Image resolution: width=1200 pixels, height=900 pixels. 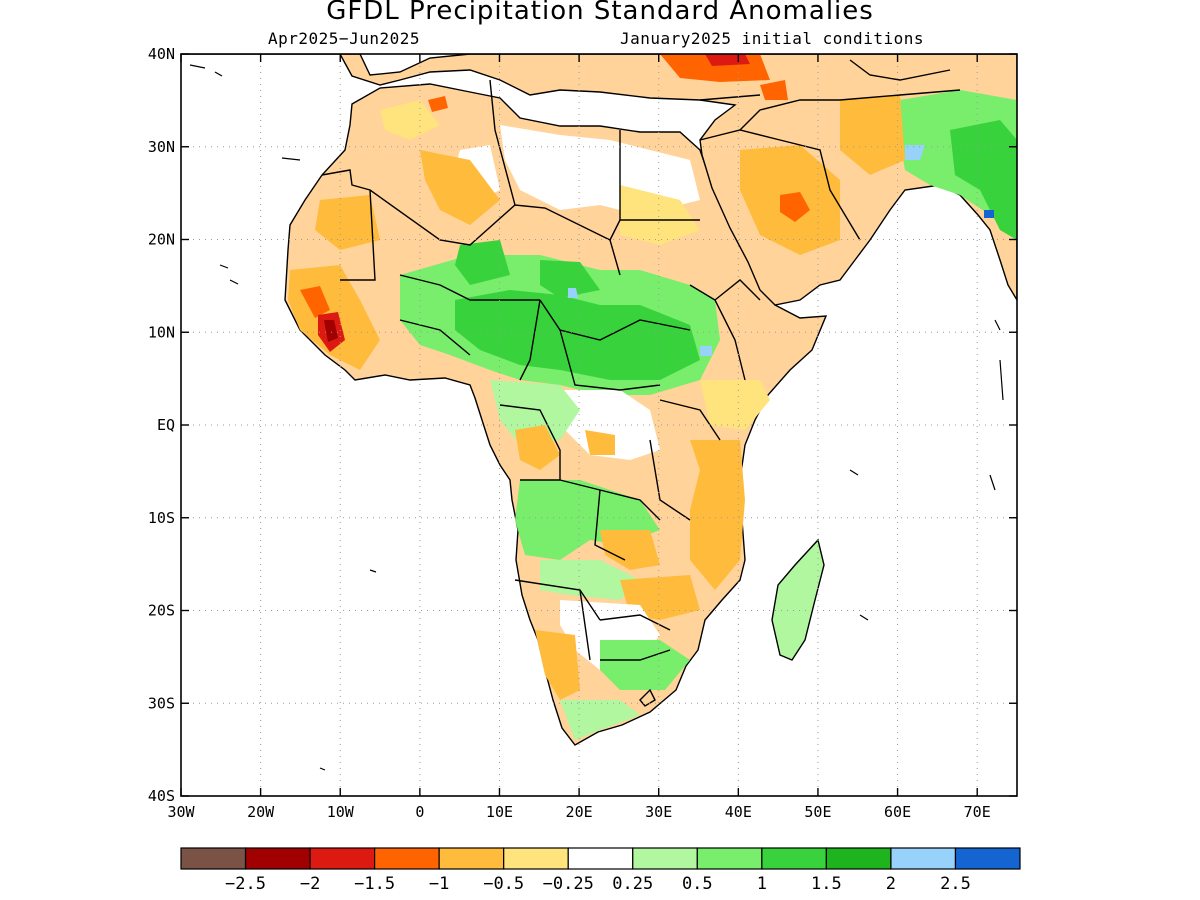 What do you see at coordinates (344, 38) in the screenshot?
I see `season-subtitle: Apr2025−Jun2025` at bounding box center [344, 38].